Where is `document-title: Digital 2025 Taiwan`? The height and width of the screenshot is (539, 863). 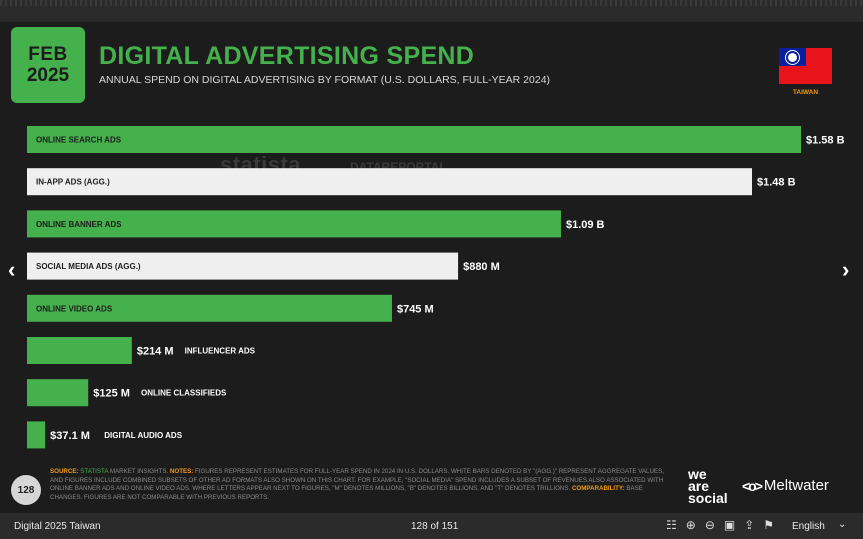
document-title: Digital 2025 Taiwan is located at coordinates (57, 526).